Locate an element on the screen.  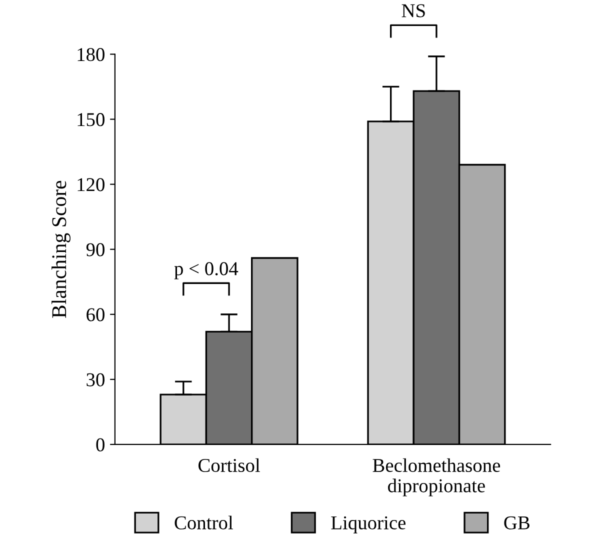
x-tick-label: Cortisol is located at coordinates (229, 465).